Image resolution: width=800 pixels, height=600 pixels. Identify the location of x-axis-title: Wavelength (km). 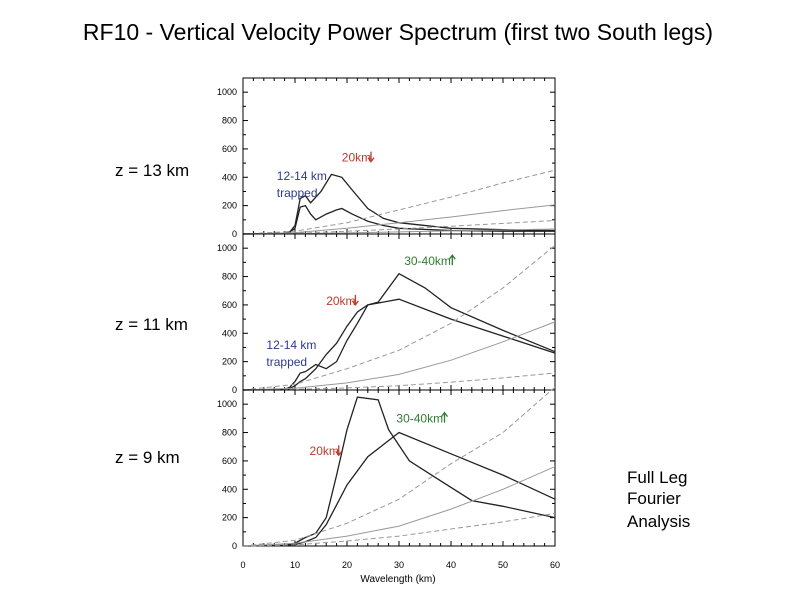
(397, 579).